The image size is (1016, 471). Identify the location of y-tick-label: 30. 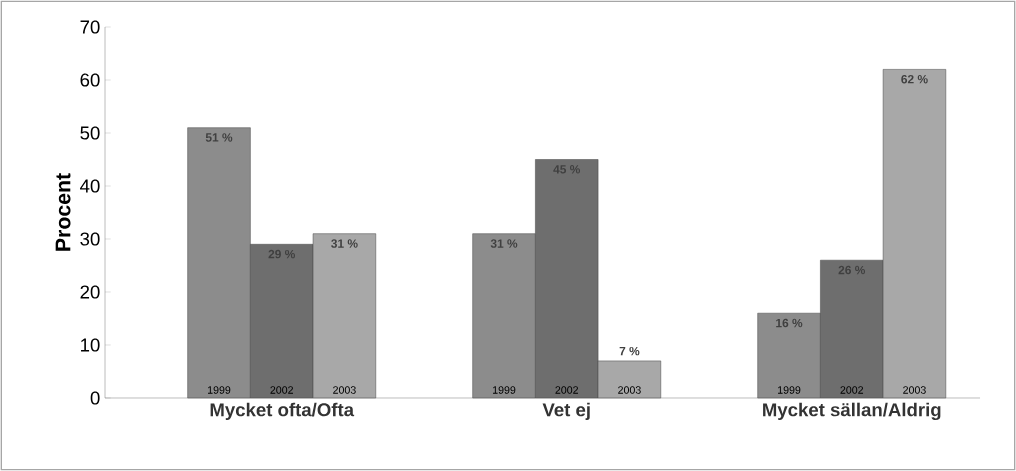
(90, 239).